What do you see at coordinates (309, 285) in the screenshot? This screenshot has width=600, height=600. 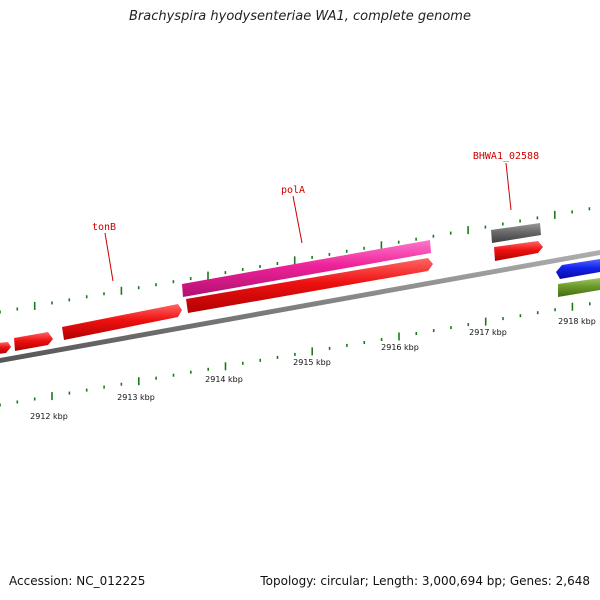 I see `gene-arrow-polA-strand` at bounding box center [309, 285].